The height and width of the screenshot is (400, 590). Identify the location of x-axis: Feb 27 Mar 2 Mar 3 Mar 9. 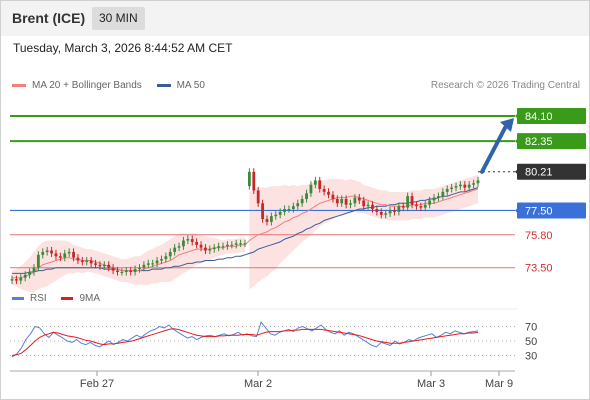
(262, 380).